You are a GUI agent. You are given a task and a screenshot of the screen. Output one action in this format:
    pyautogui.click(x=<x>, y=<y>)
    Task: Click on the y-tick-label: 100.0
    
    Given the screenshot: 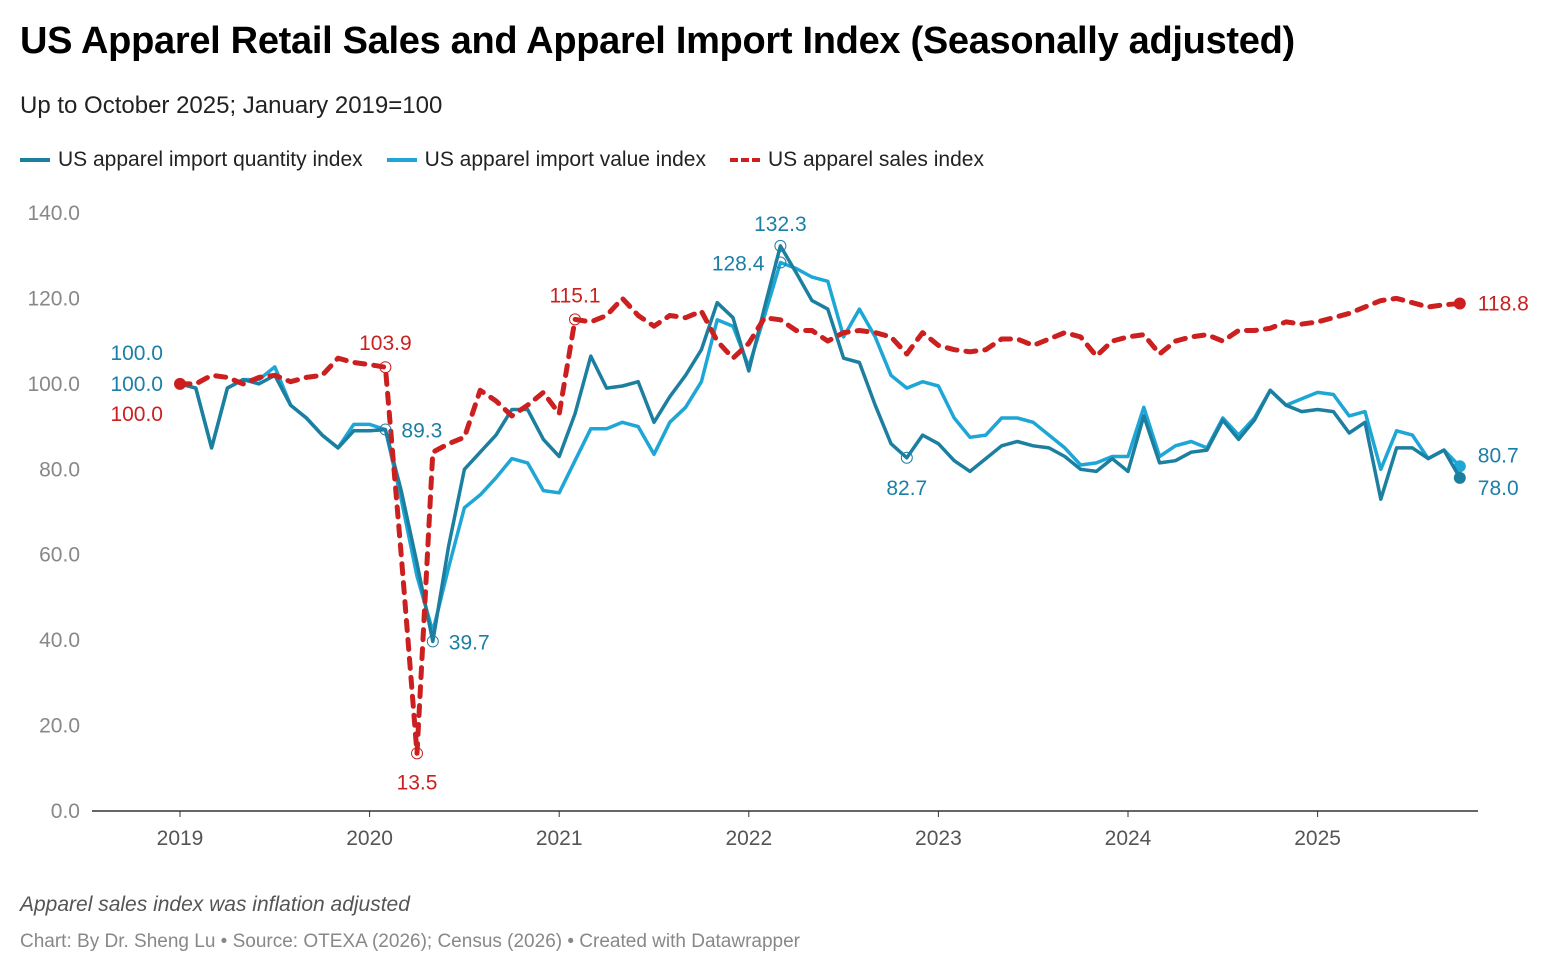 What is the action you would take?
    pyautogui.click(x=53, y=384)
    